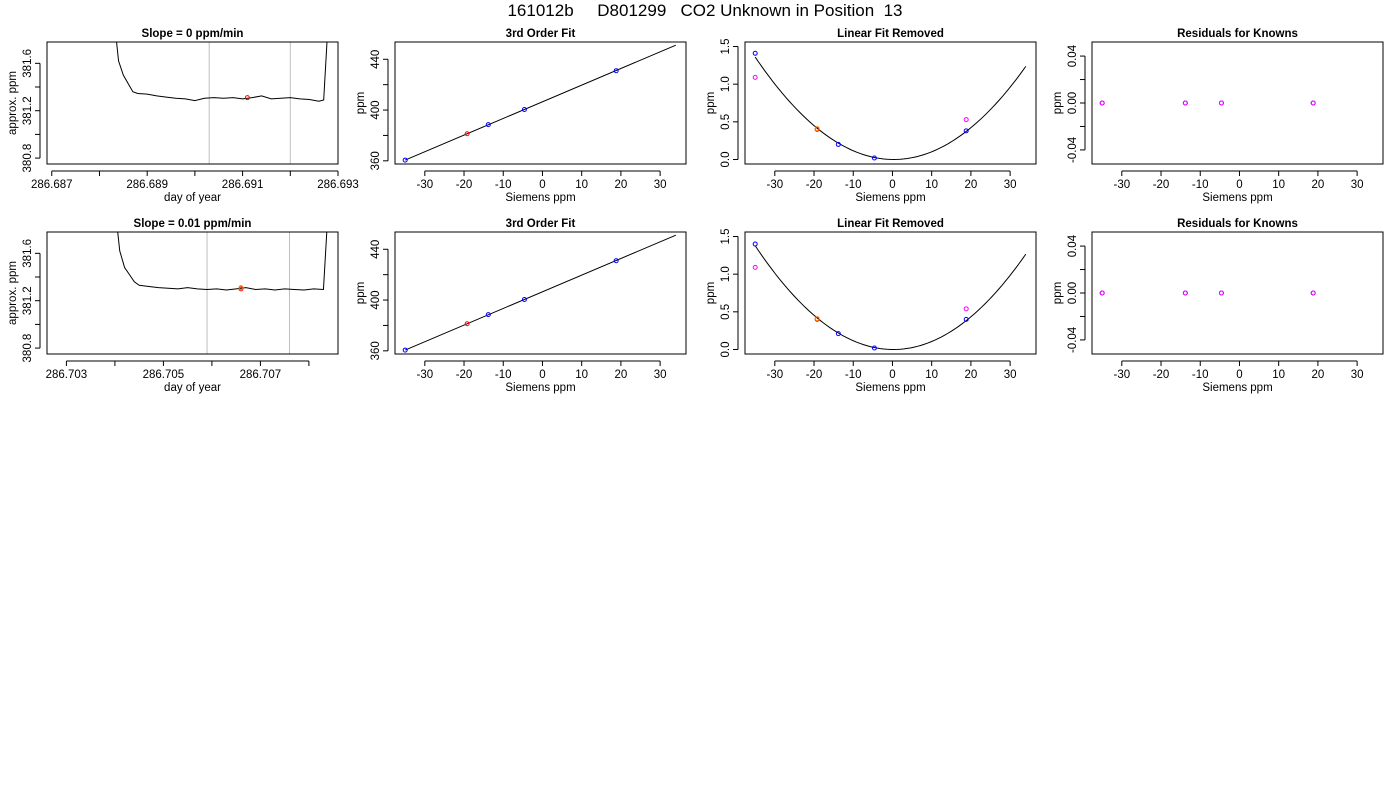 The width and height of the screenshot is (1400, 800). Describe the element at coordinates (726, 84) in the screenshot. I see `chart-3-y-tick-label: 1.0` at that location.